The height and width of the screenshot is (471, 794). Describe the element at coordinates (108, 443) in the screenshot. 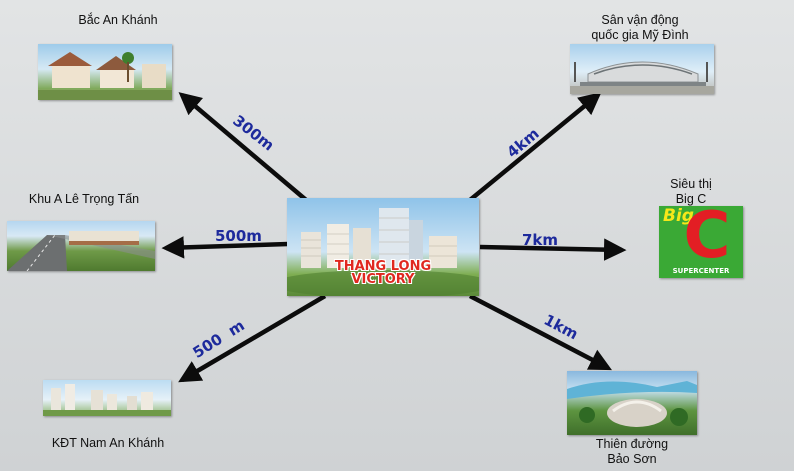

I see `label-nam-an-khanh: KĐT Nam An Khánh` at that location.